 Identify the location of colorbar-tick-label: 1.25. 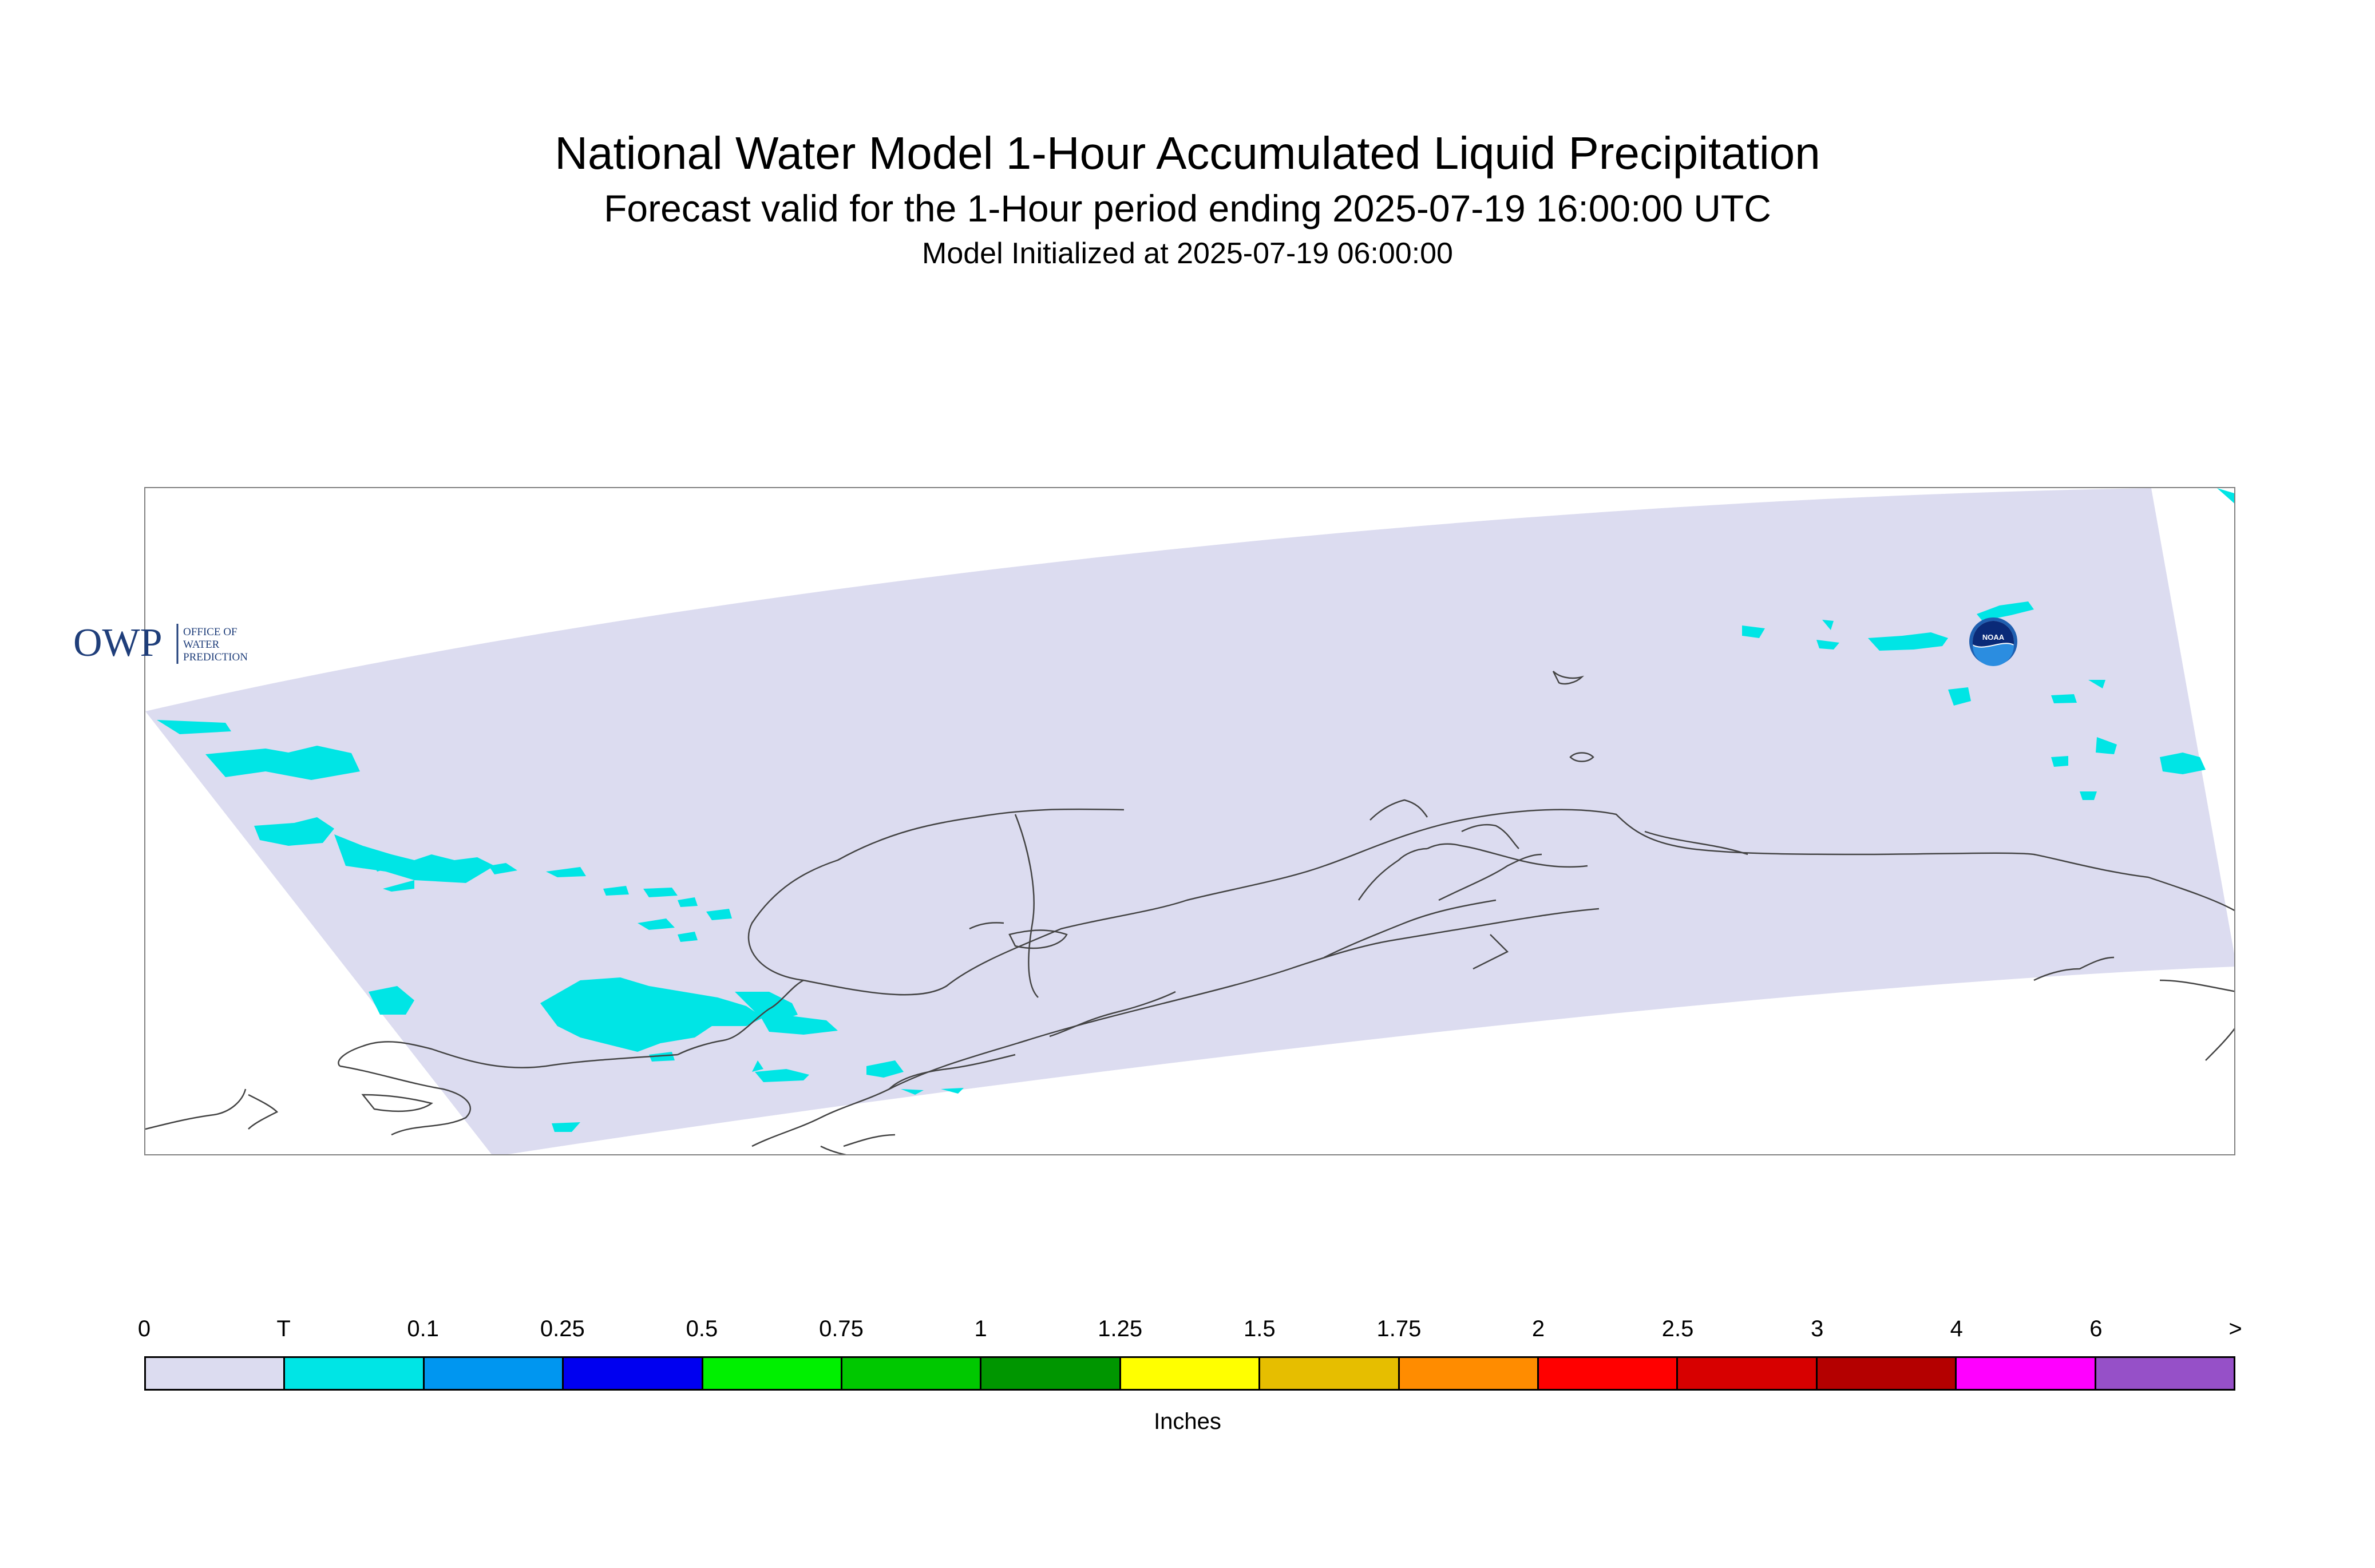
(1121, 1328).